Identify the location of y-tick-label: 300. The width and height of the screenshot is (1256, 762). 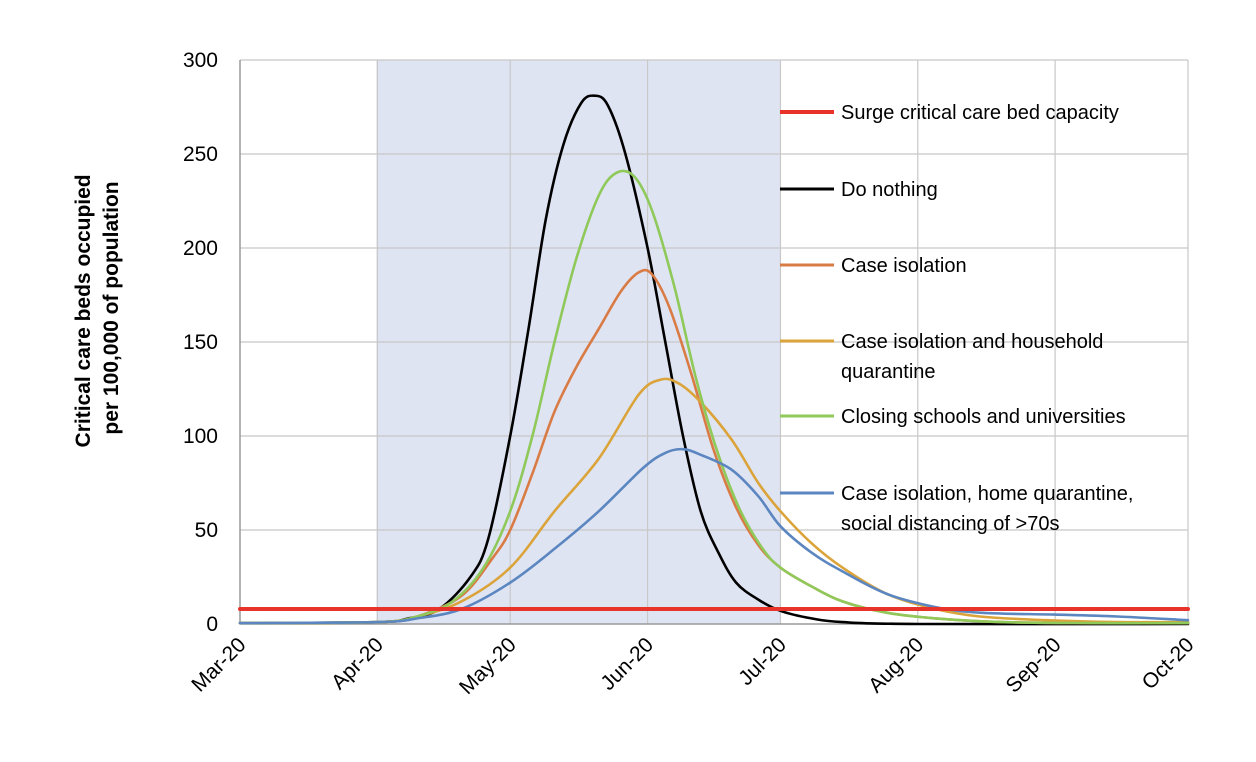
(200, 60).